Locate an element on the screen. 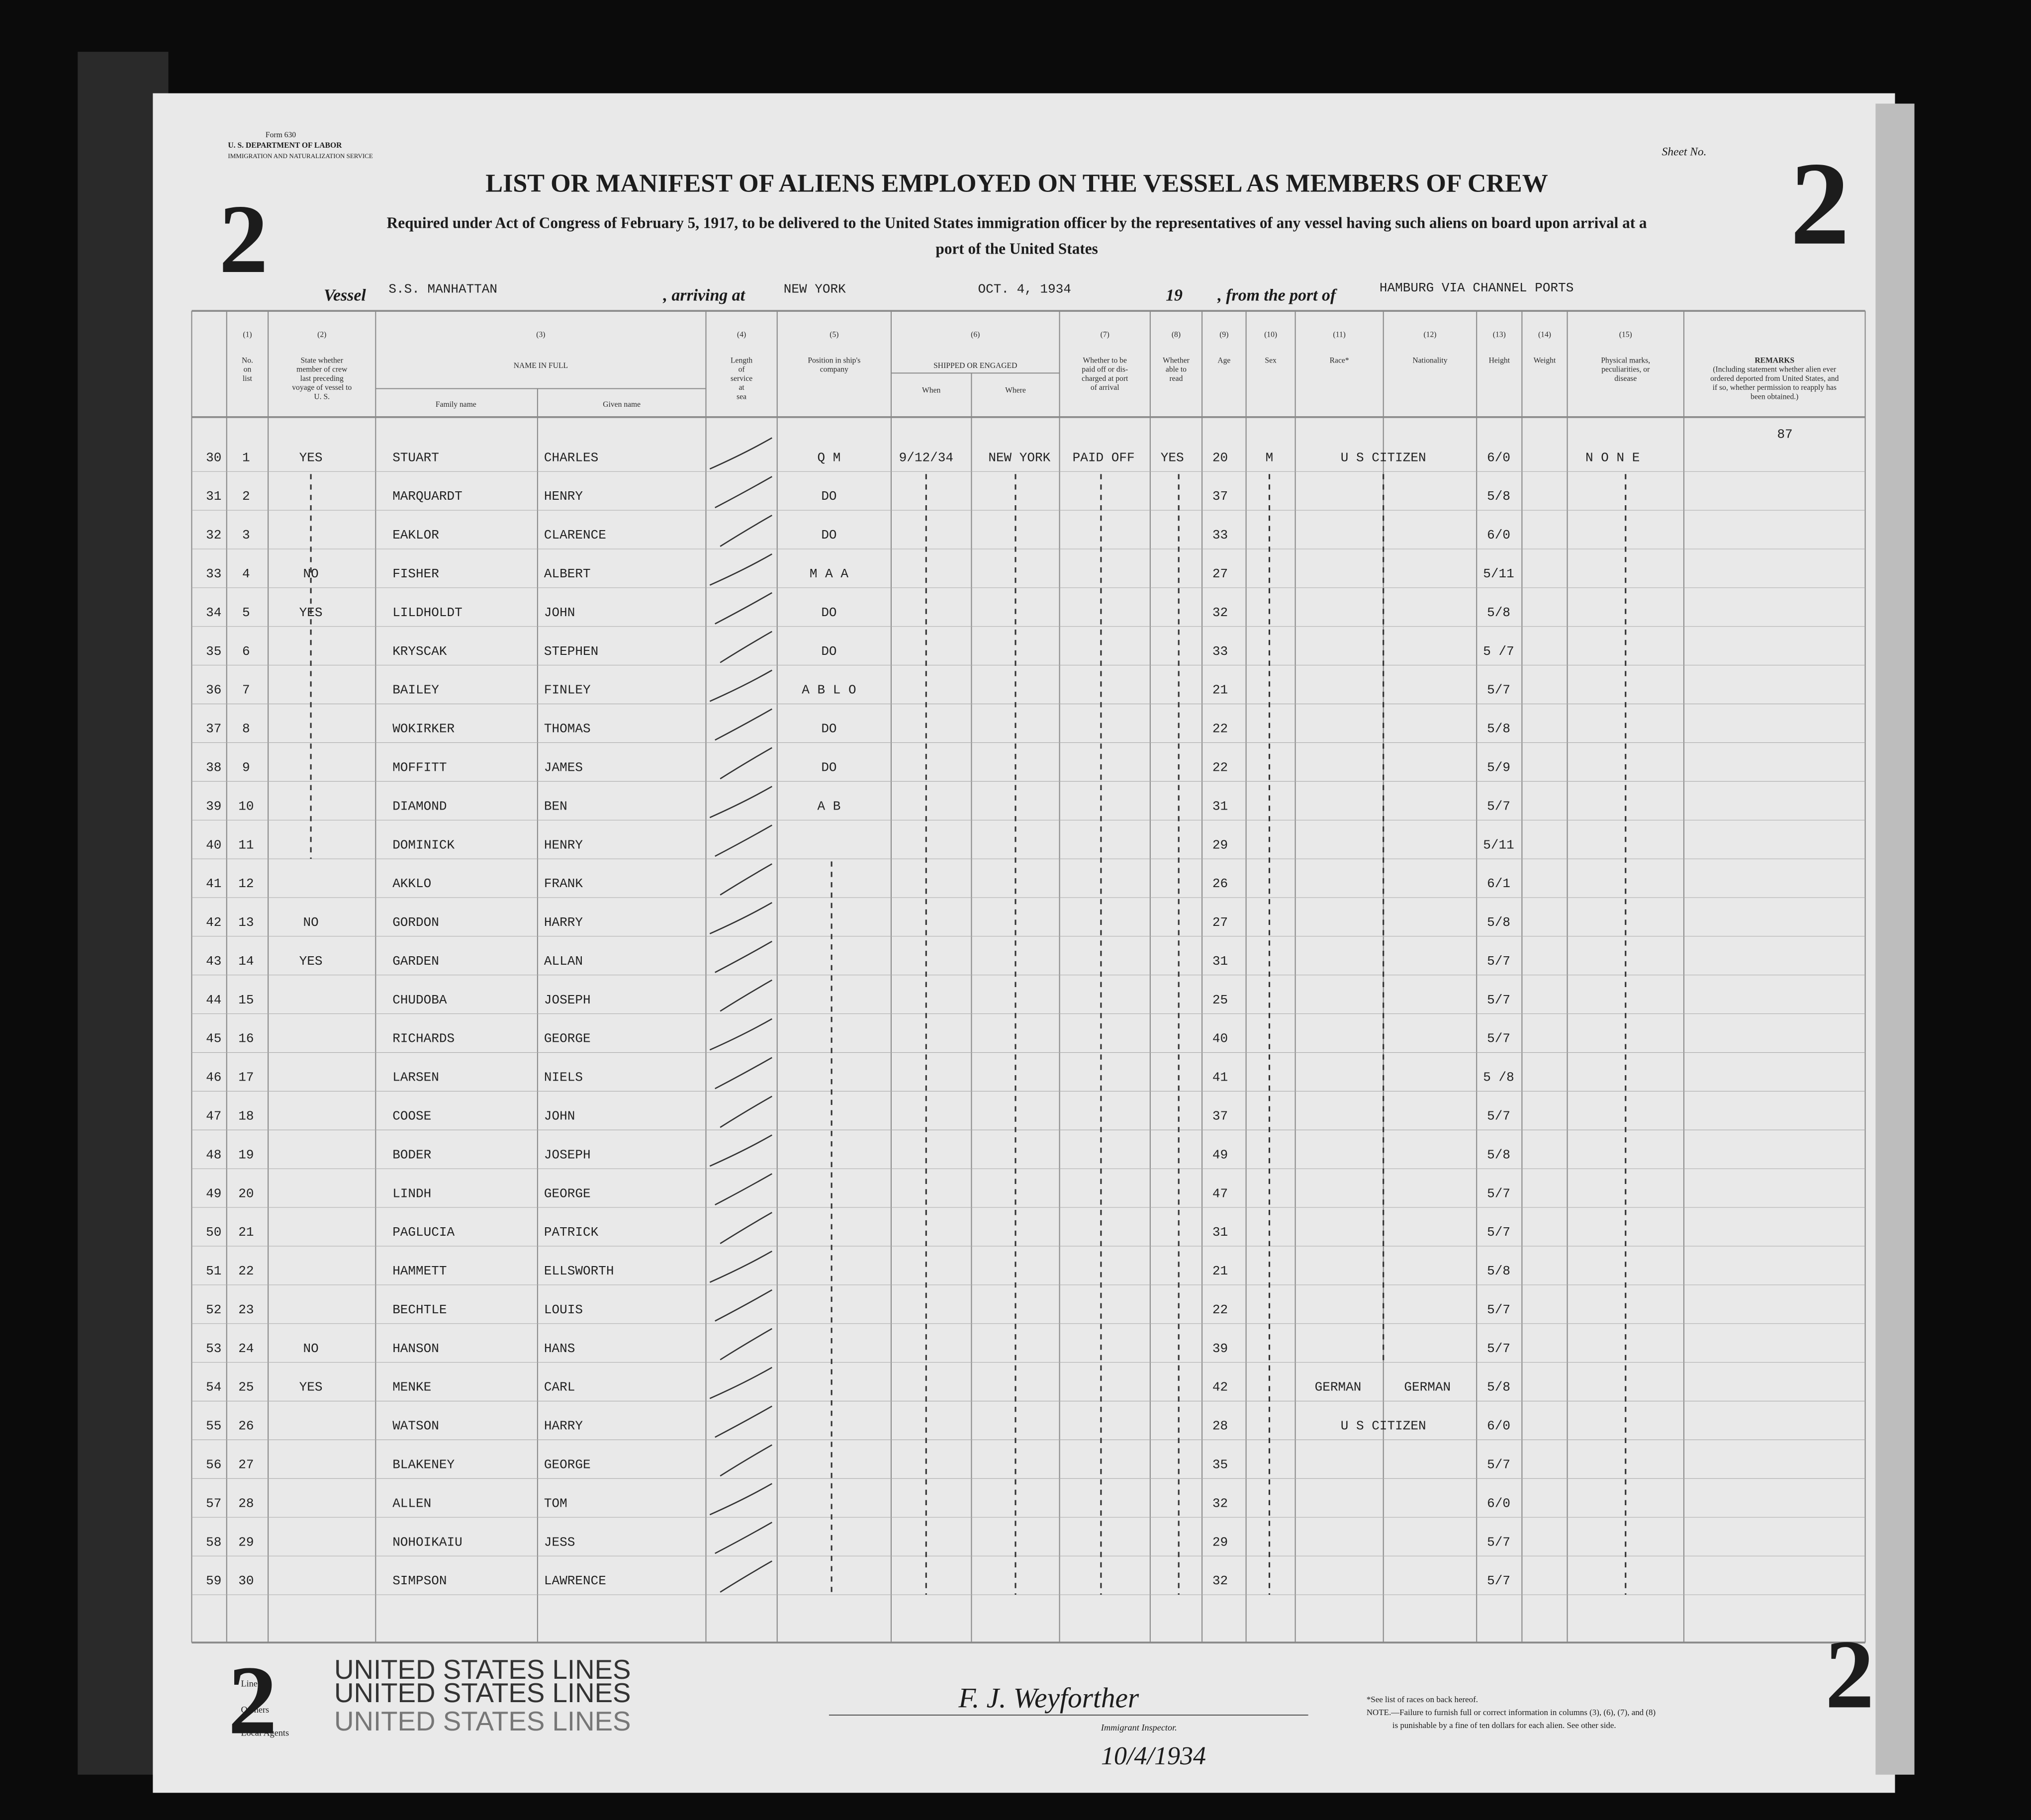 This screenshot has width=2031, height=1820. line-number: 31 is located at coordinates (214, 496).